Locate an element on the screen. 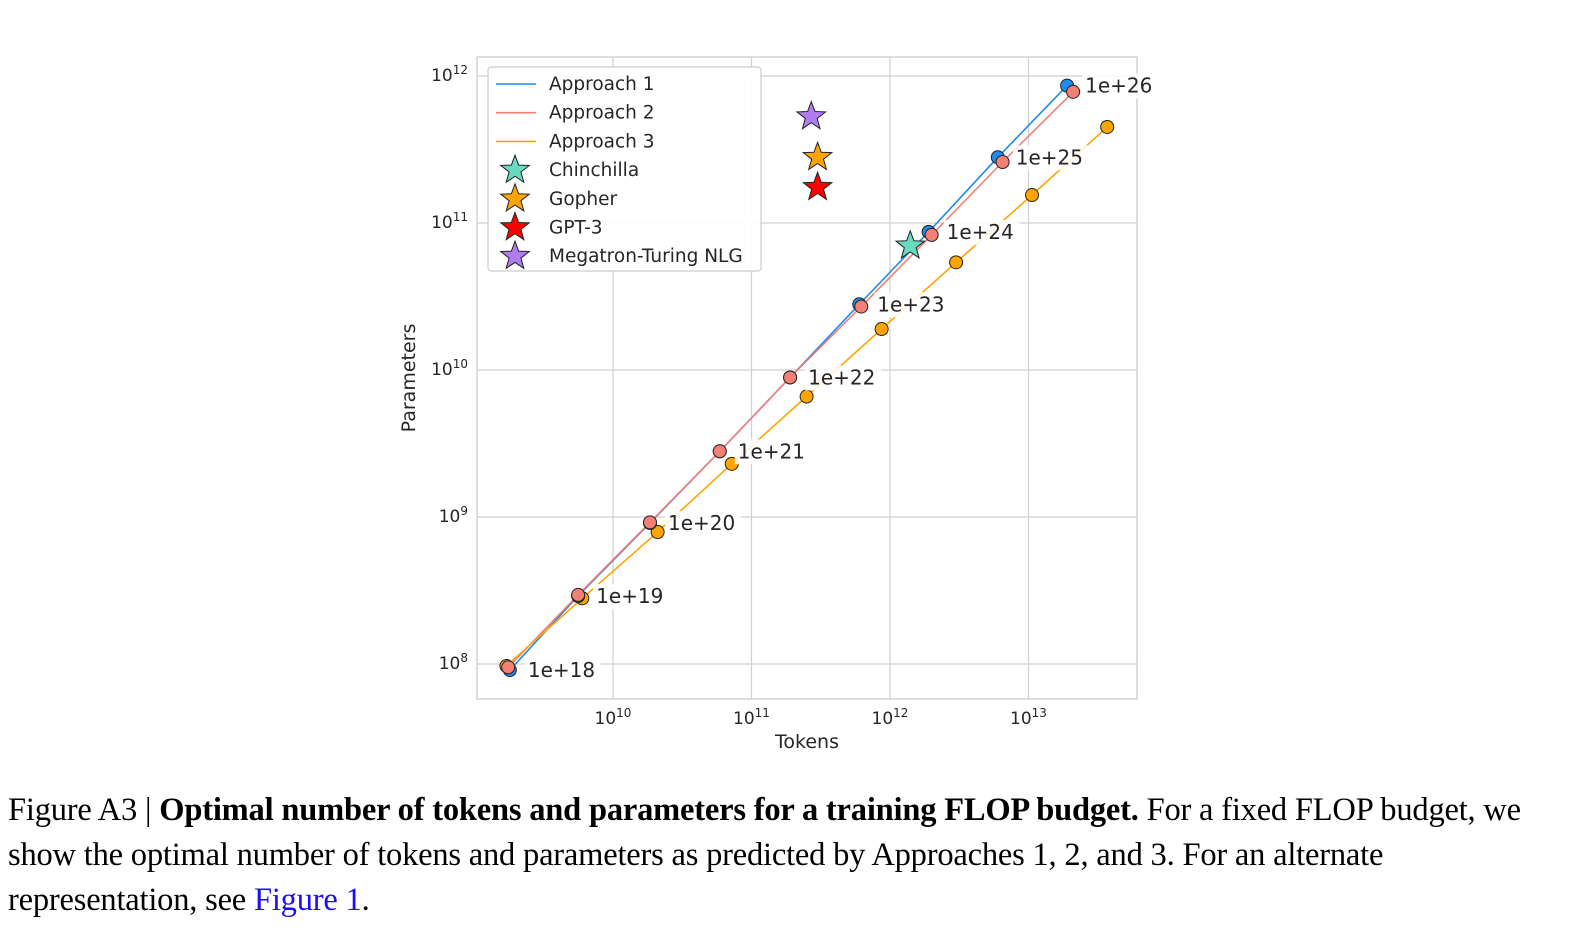 The height and width of the screenshot is (936, 1578). model-star-gopher is located at coordinates (817, 155).